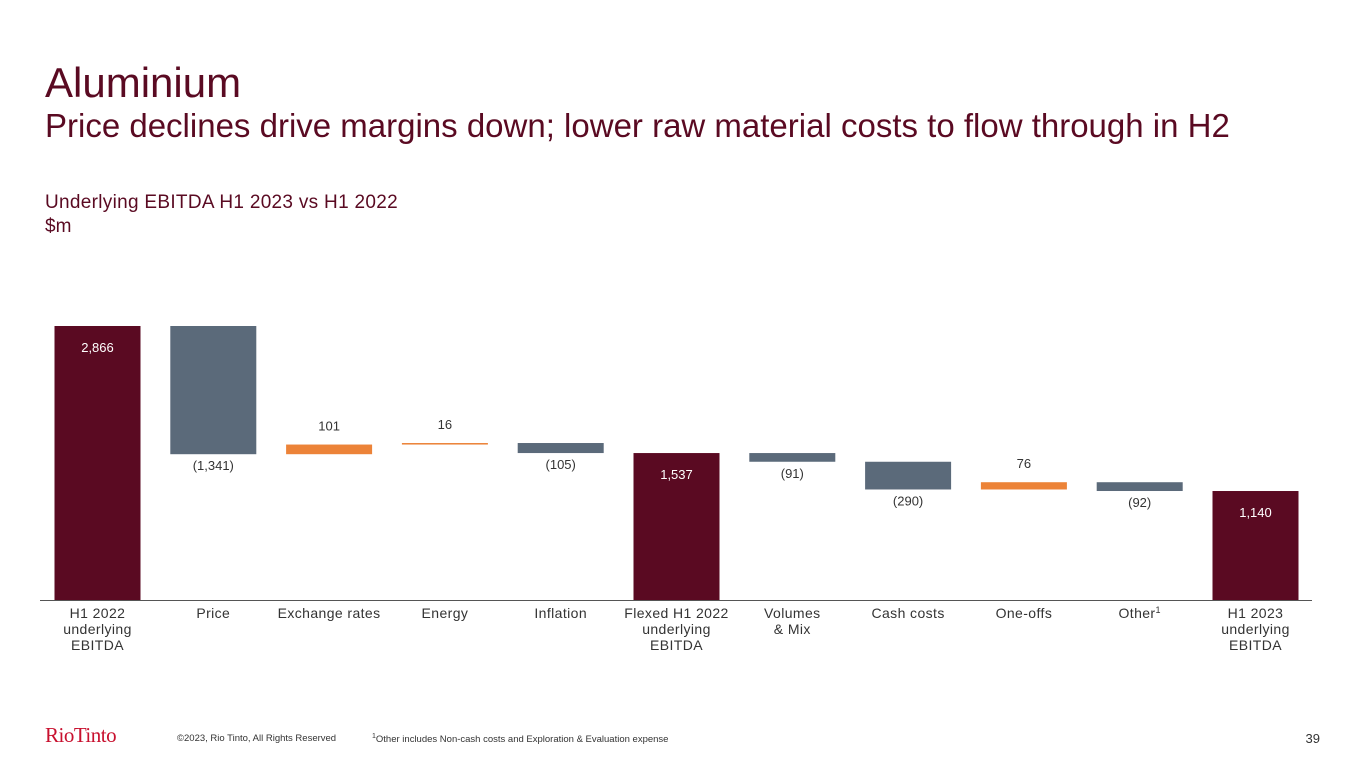  Describe the element at coordinates (213, 613) in the screenshot. I see `category-label-1: Price` at that location.